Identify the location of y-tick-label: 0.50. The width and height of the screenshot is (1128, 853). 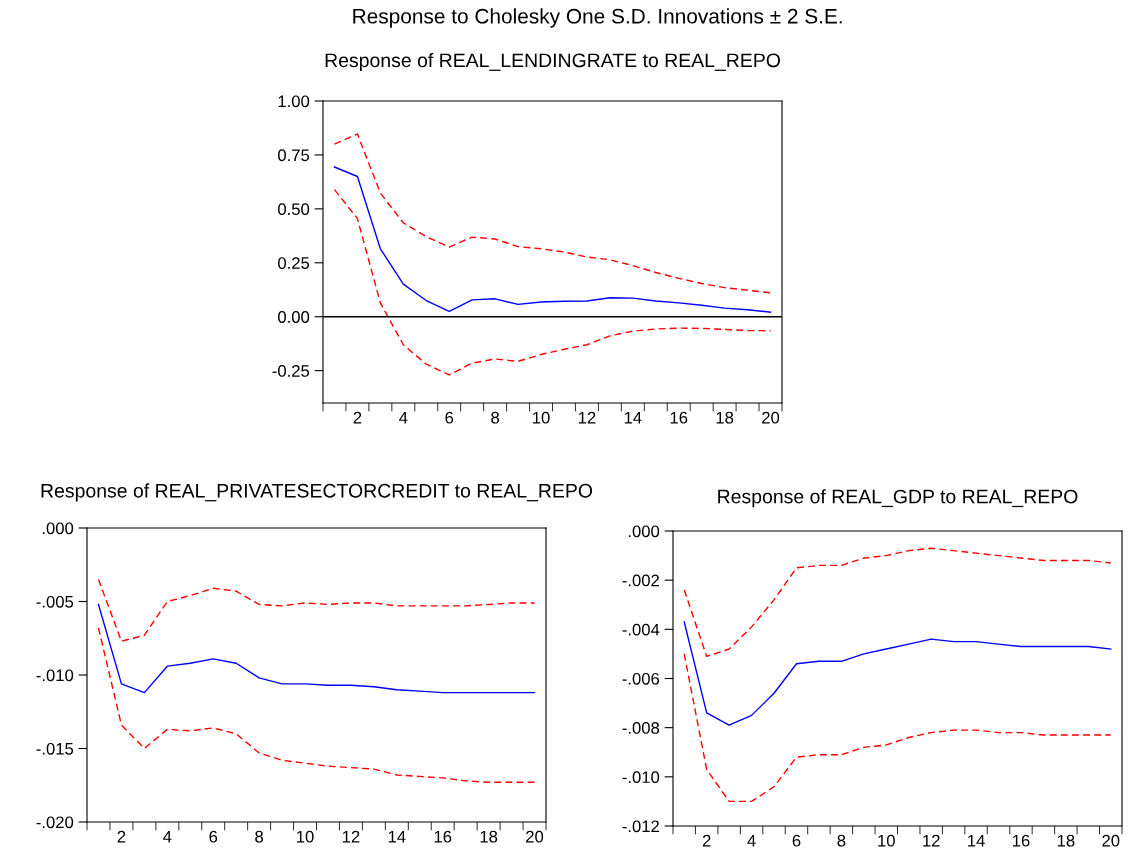
(294, 209).